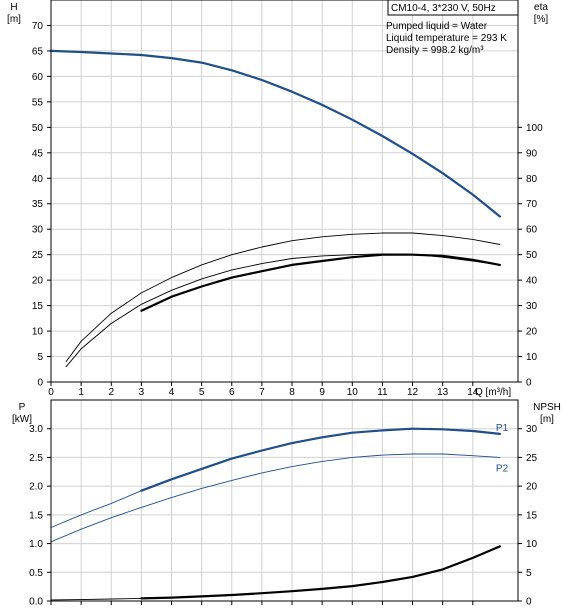 The width and height of the screenshot is (574, 611). Describe the element at coordinates (111, 392) in the screenshot. I see `x-tick-label: 2` at that location.